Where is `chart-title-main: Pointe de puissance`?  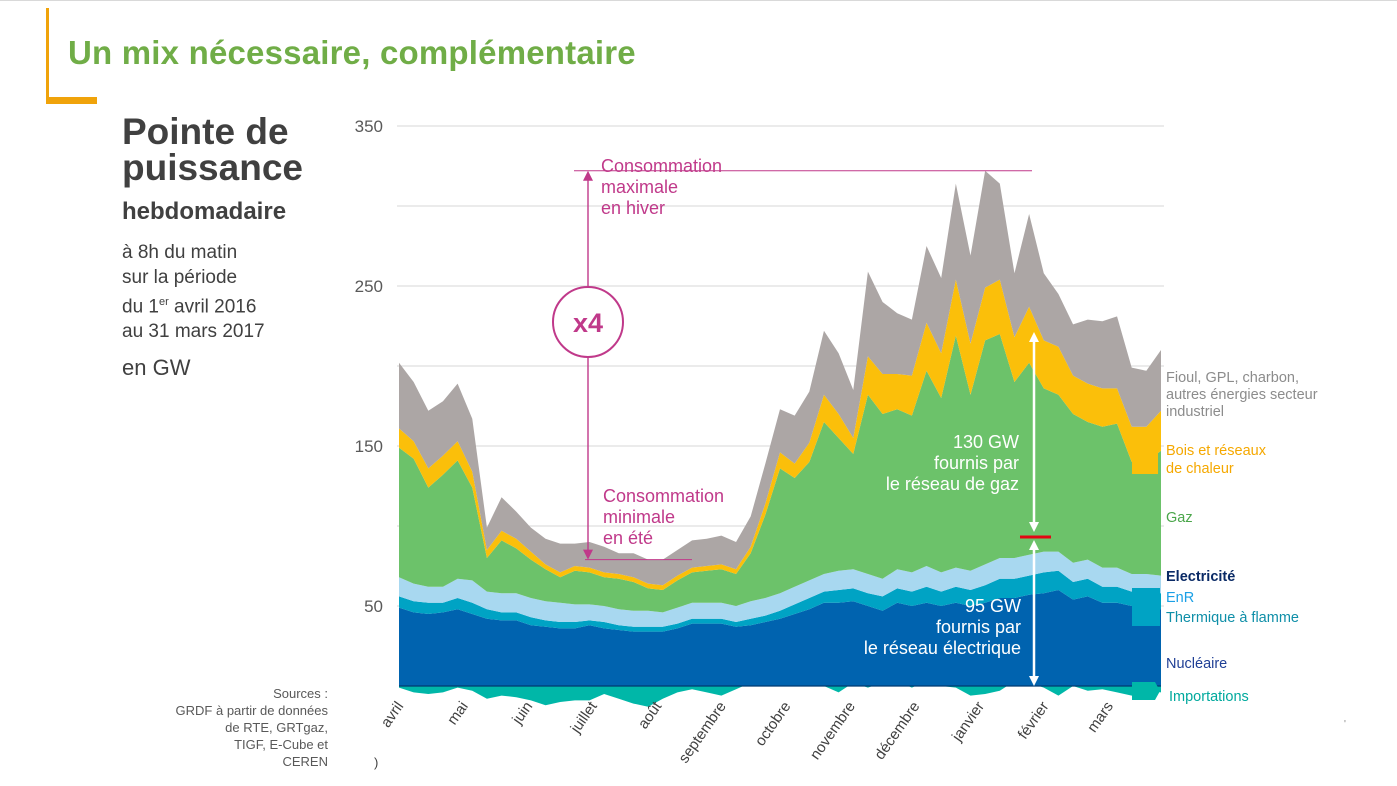 chart-title-main: Pointe de puissance is located at coordinates (212, 149).